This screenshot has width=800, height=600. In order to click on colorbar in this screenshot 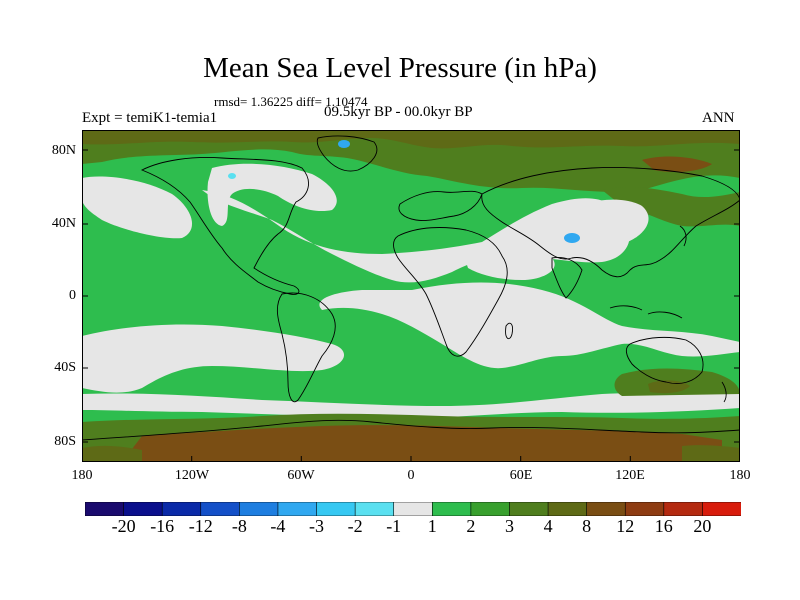, I will do `click(413, 509)`.